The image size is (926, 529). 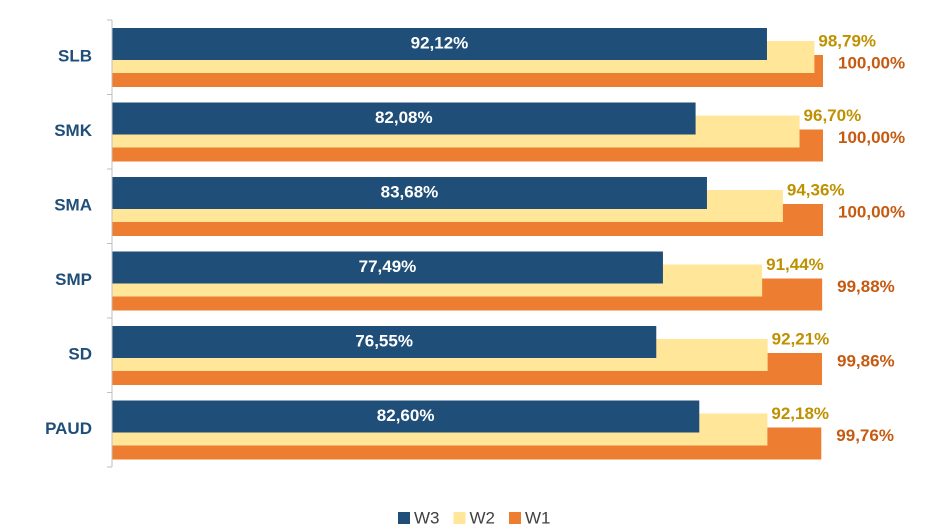 I want to click on value-label: 82,60%, so click(x=406, y=415).